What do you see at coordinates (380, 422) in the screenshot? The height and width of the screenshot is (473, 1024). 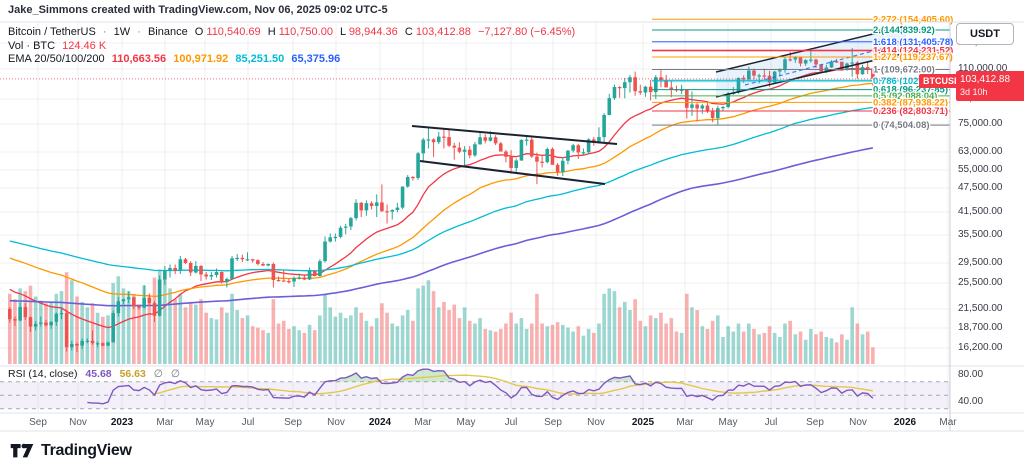 I see `time-axis-label: 2024` at bounding box center [380, 422].